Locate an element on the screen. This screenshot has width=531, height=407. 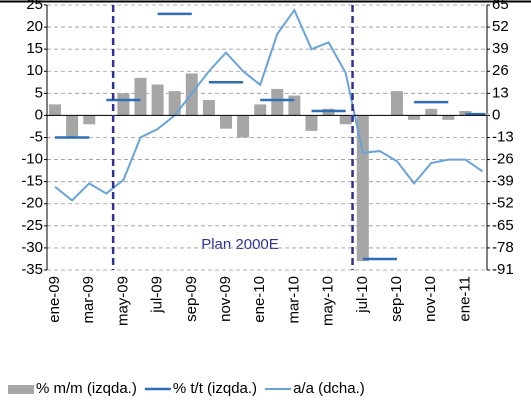
y-tick-label: -10 is located at coordinates (32, 159).